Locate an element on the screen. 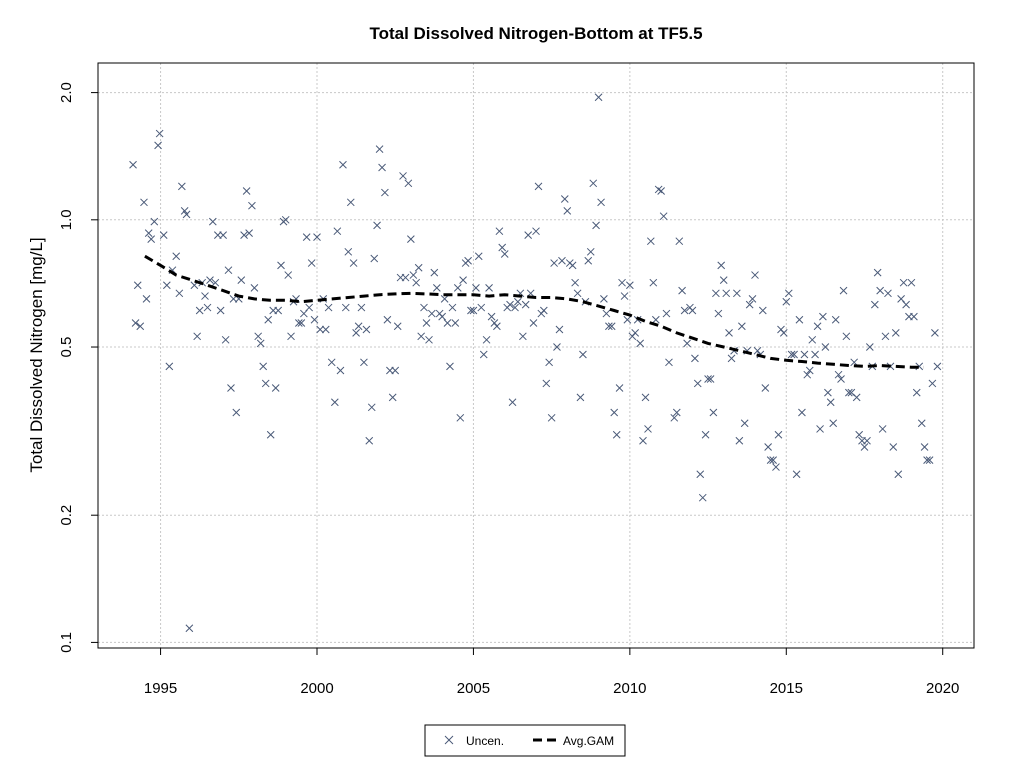 The width and height of the screenshot is (1024, 768). legend-x-icon is located at coordinates (449, 740).